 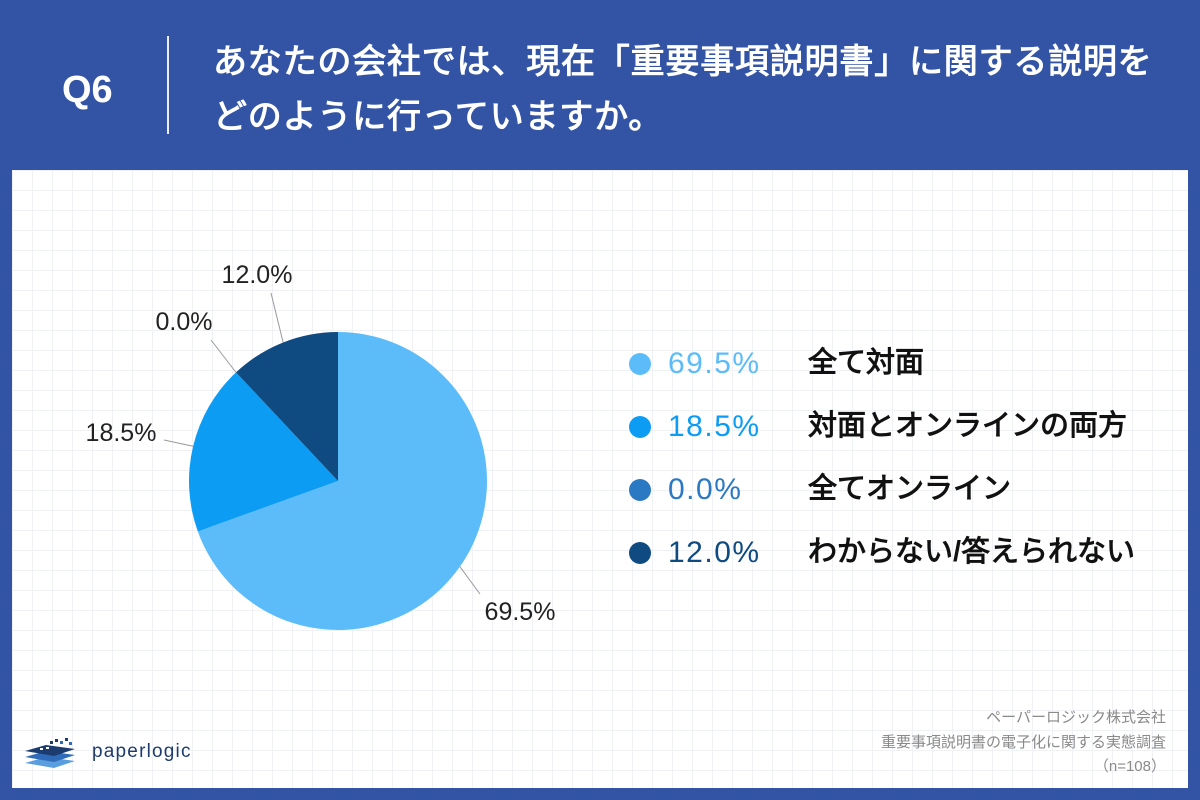 I want to click on logo-wordmark: paperlogic, so click(x=142, y=751).